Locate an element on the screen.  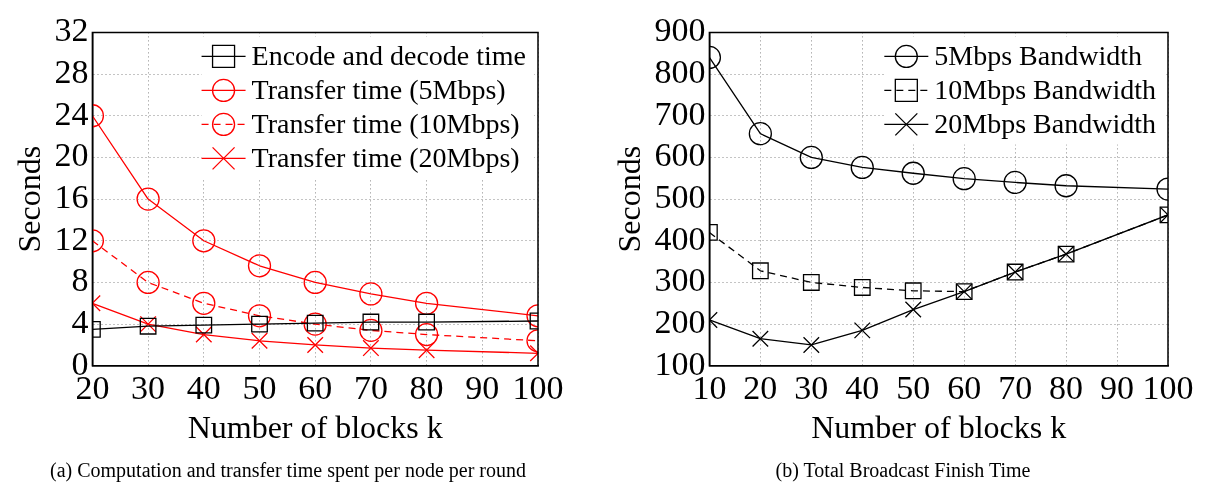
y-tick-label: 600 is located at coordinates (680, 155).